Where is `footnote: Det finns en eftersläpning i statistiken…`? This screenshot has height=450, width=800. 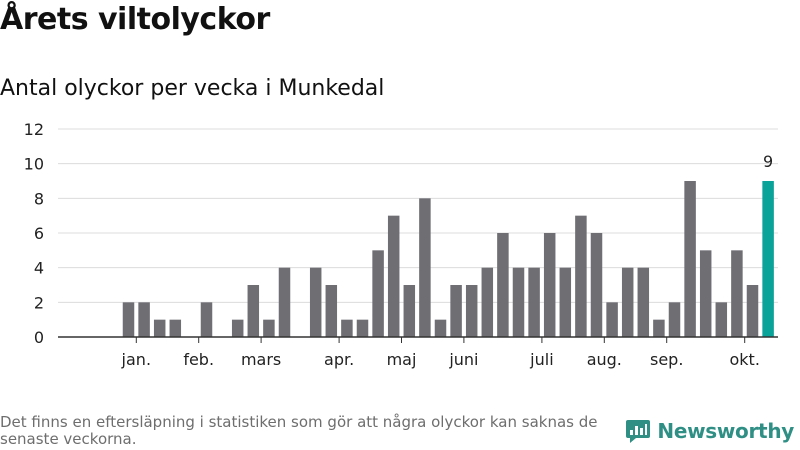
footnote: Det finns en eftersläpning i statistiken… is located at coordinates (299, 430).